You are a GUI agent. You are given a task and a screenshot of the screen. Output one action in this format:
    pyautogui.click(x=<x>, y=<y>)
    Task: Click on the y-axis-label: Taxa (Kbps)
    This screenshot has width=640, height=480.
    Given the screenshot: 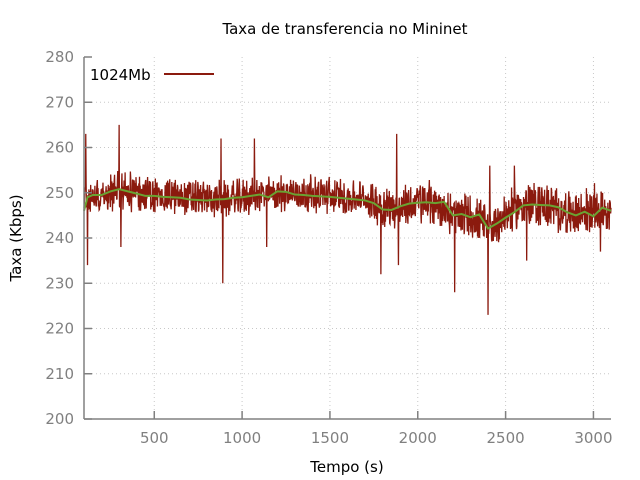 What is the action you would take?
    pyautogui.click(x=16, y=238)
    